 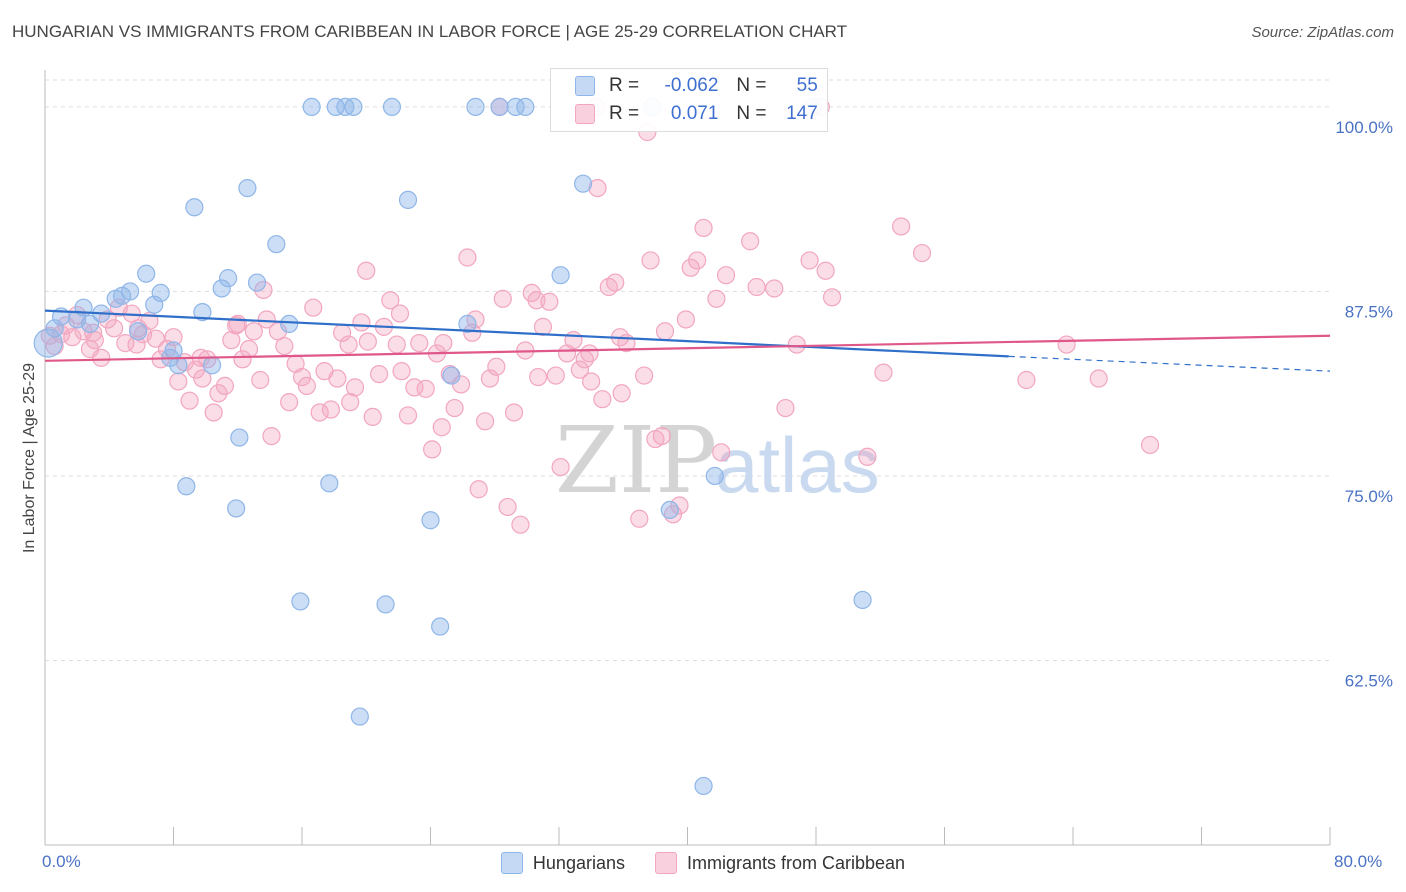 What do you see at coordinates (691, 85) in the screenshot?
I see `hungarians-r-value: -0.062` at bounding box center [691, 85].